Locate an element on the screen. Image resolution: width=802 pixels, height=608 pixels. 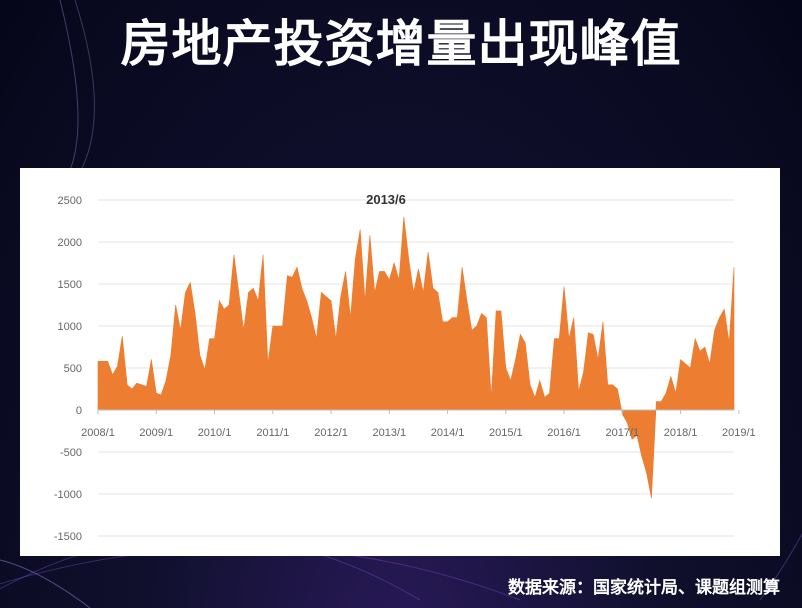
y-tick-label: 1000 is located at coordinates (70, 327).